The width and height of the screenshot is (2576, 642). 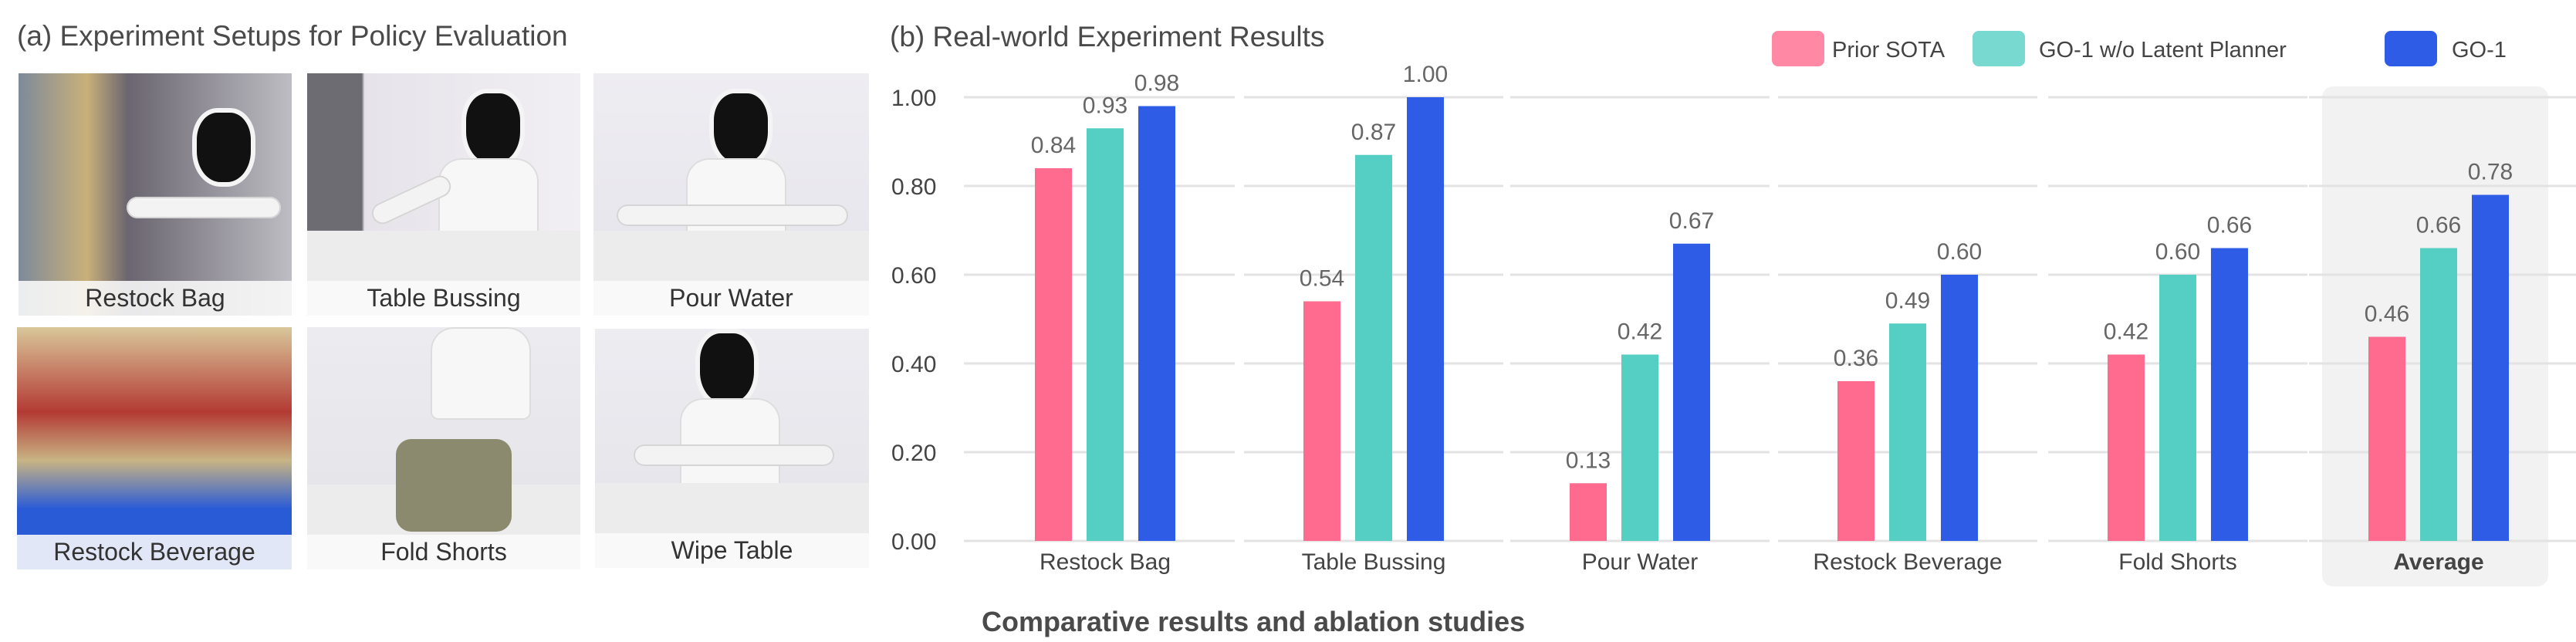 What do you see at coordinates (443, 194) in the screenshot?
I see `setup-tile-table-bussing: Table Bussing` at bounding box center [443, 194].